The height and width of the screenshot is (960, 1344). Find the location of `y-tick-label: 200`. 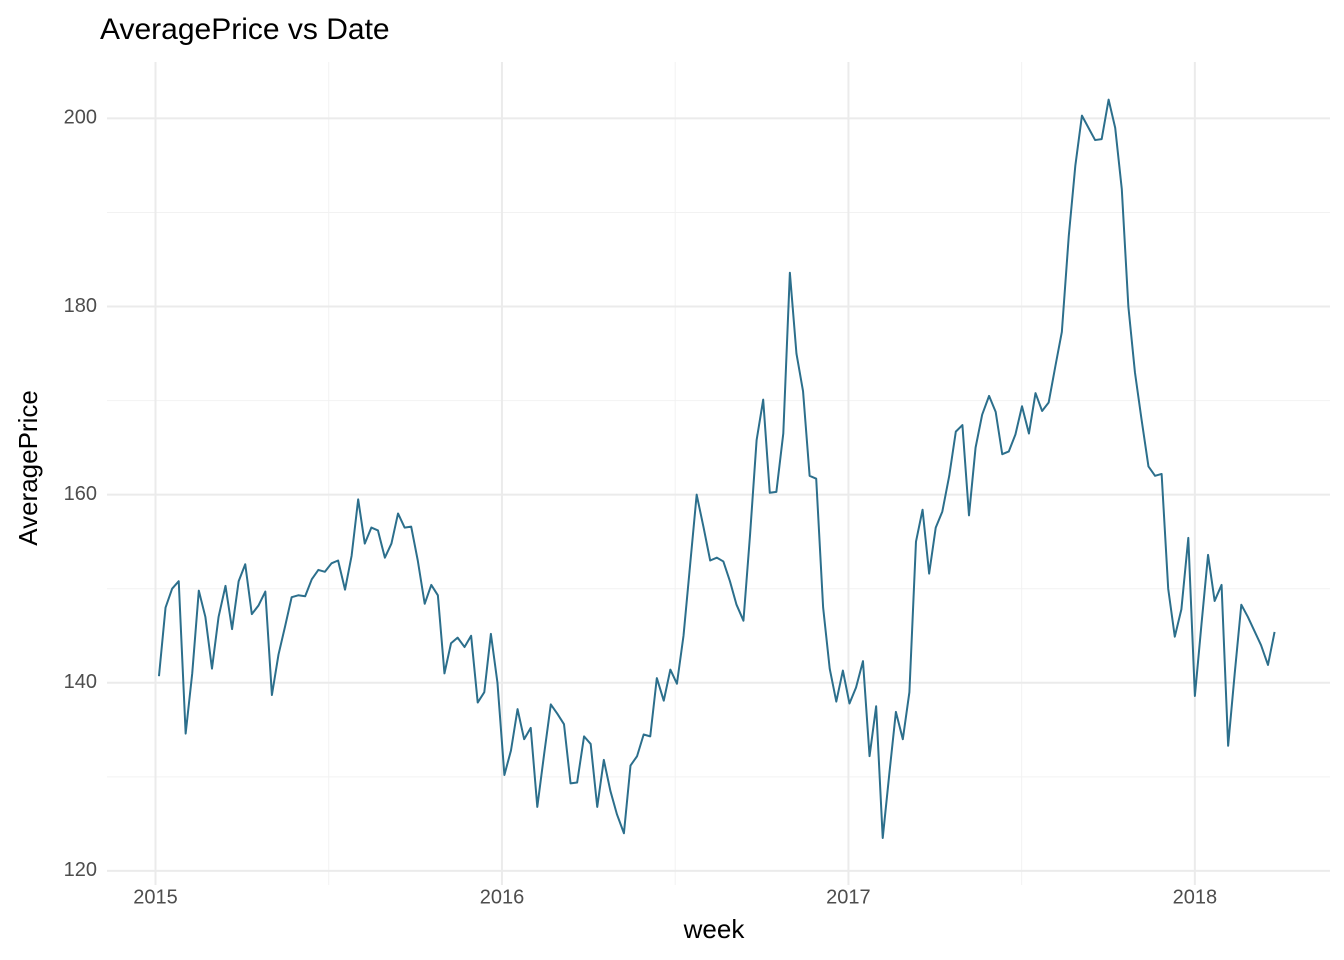

y-tick-label: 200 is located at coordinates (80, 118).